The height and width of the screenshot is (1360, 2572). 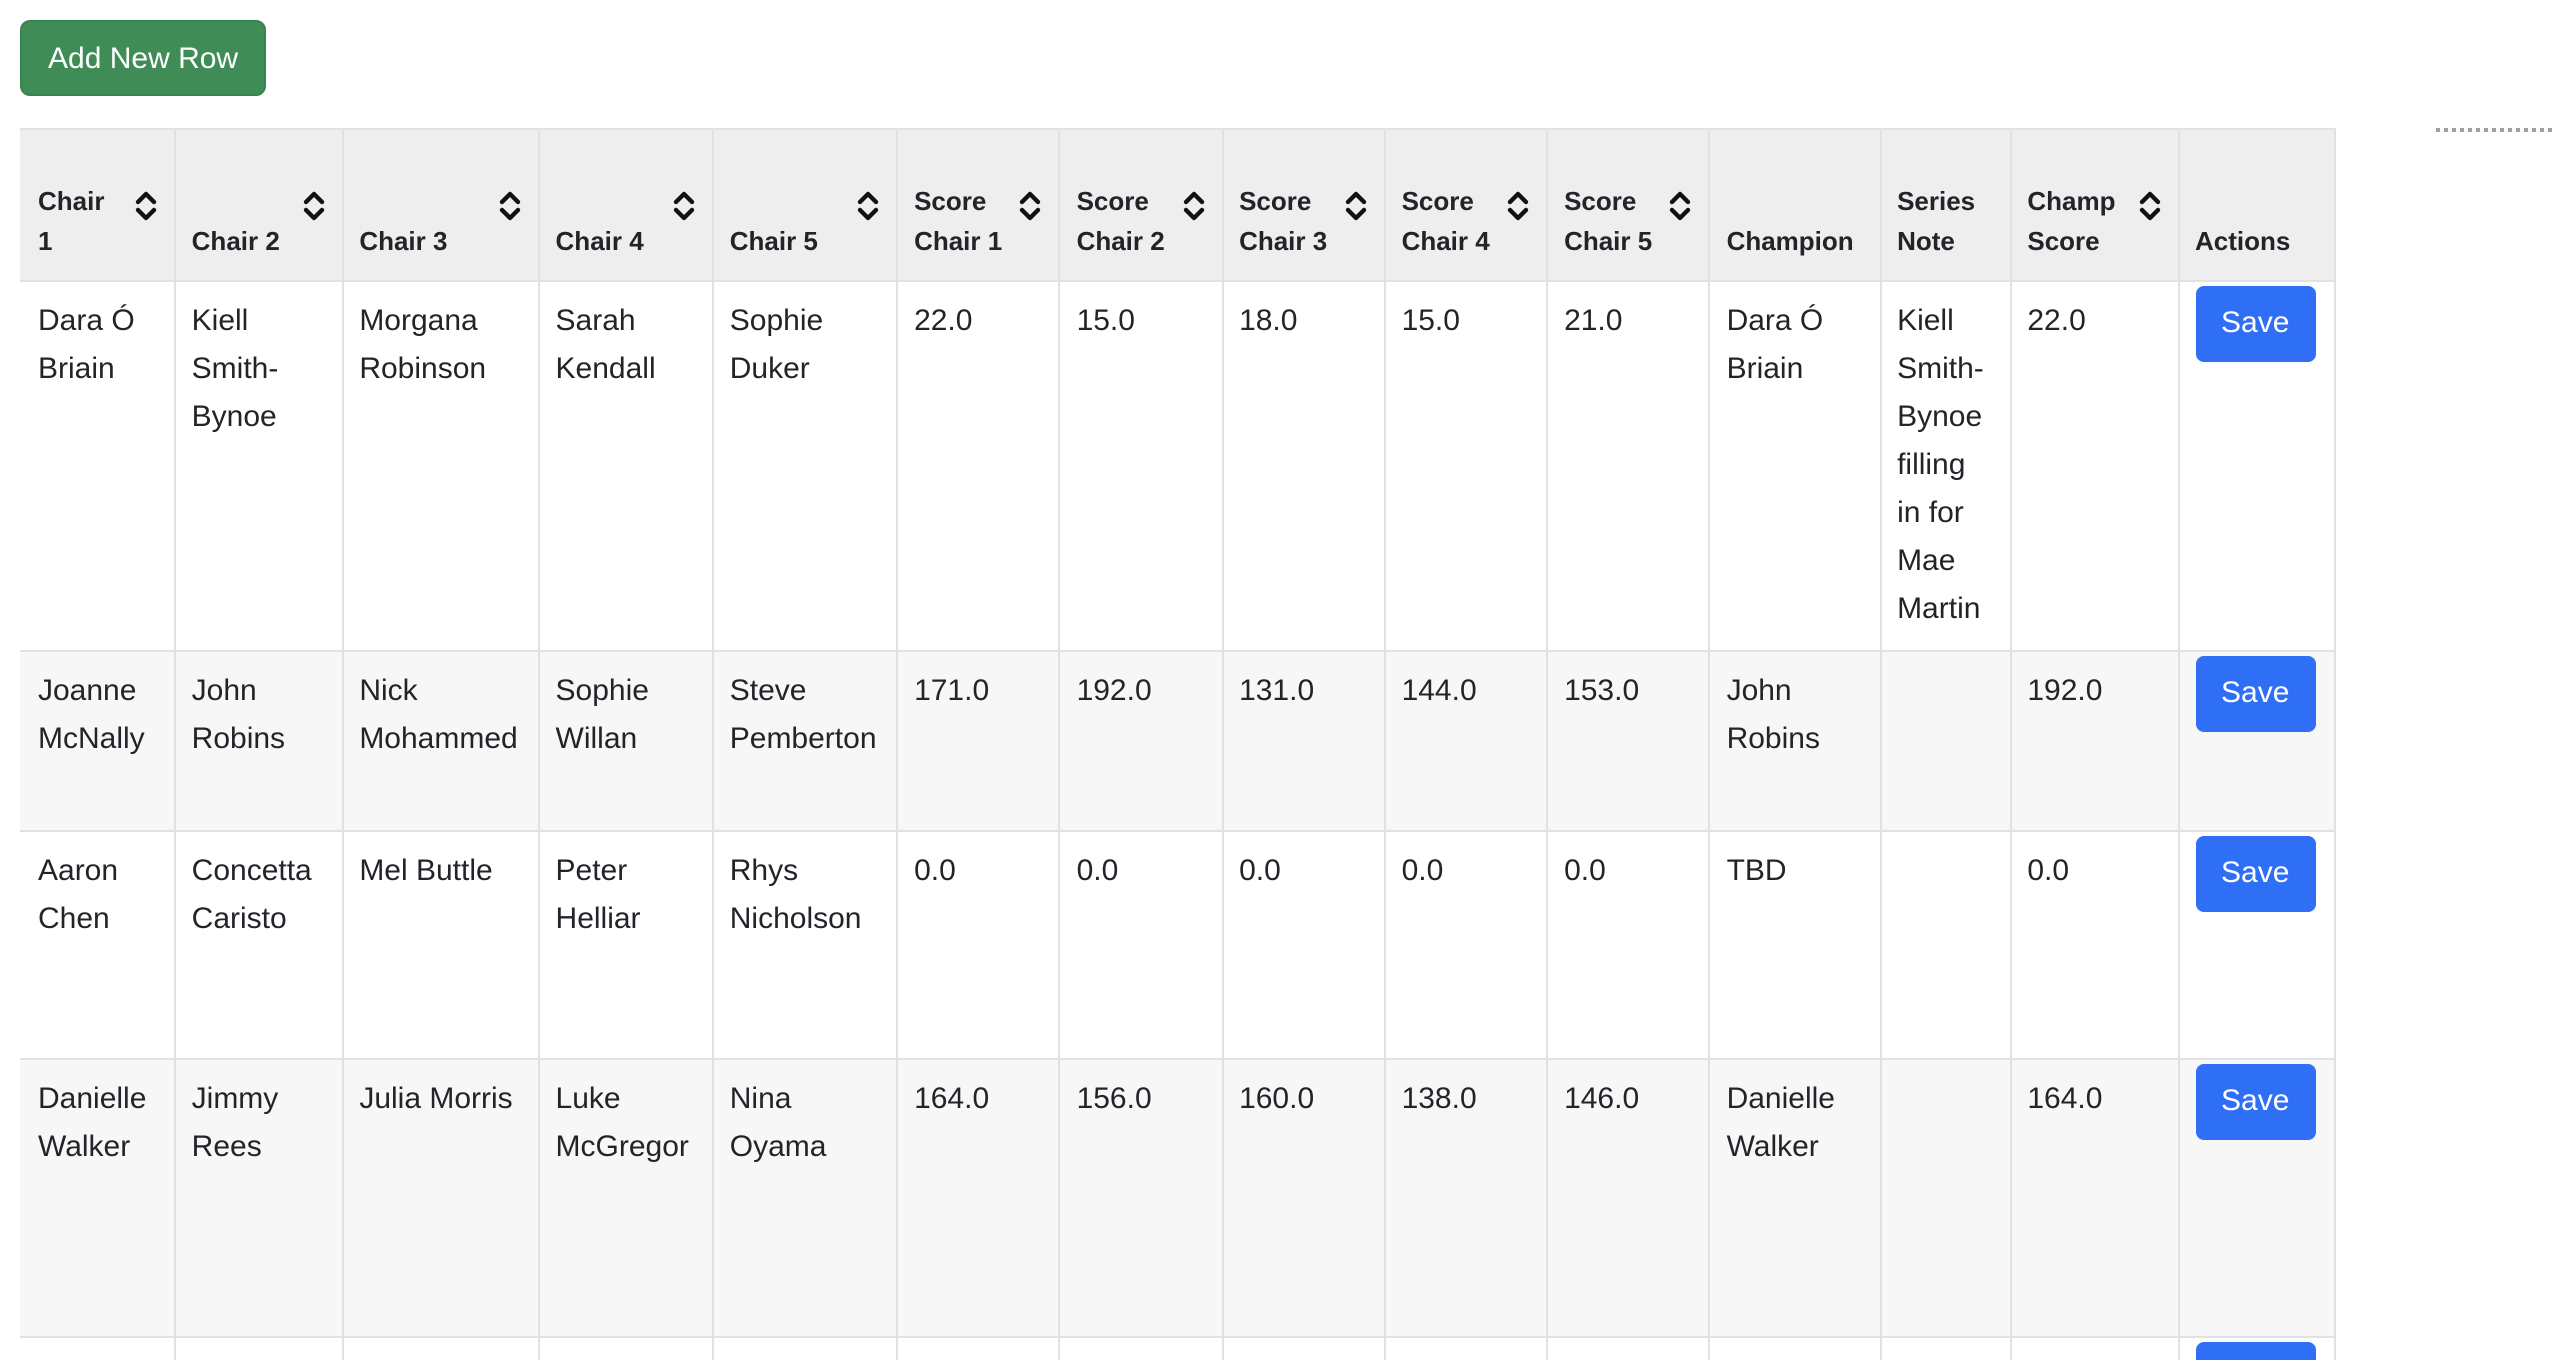 What do you see at coordinates (1628, 205) in the screenshot?
I see `column-header-score-chair-5: Score Chair 5` at bounding box center [1628, 205].